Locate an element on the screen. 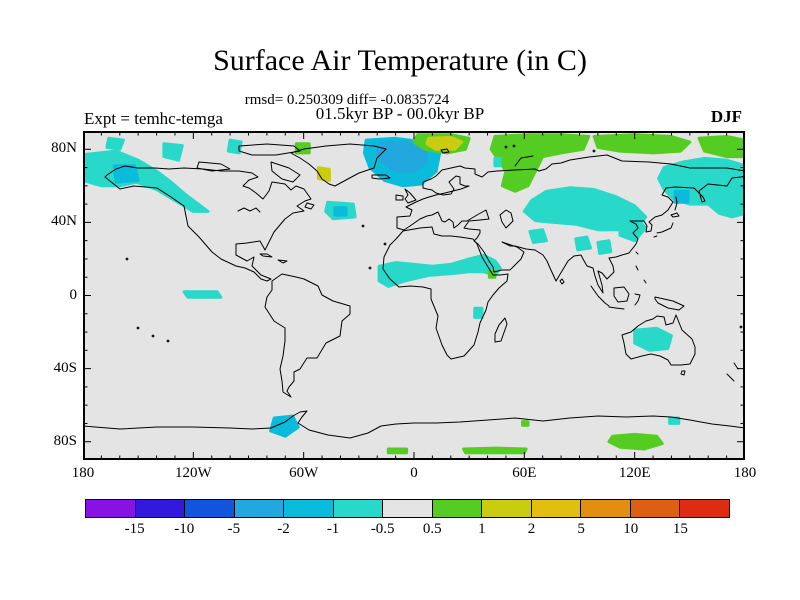 The height and width of the screenshot is (600, 800). period-subtitle: 01.5kyr BP - 00.0kyr BP is located at coordinates (400, 113).